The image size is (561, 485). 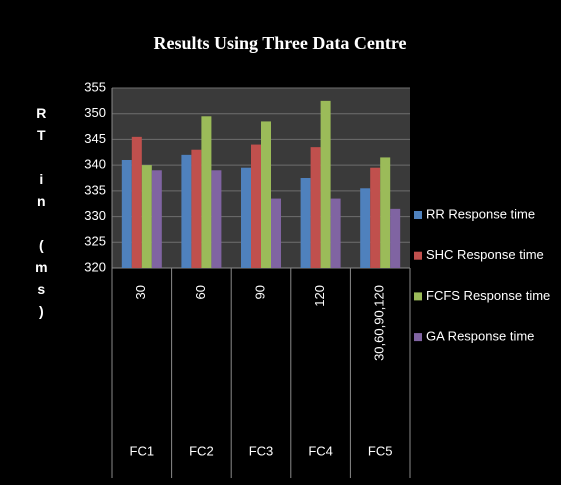 I want to click on x-group-label: FC3, so click(x=261, y=450).